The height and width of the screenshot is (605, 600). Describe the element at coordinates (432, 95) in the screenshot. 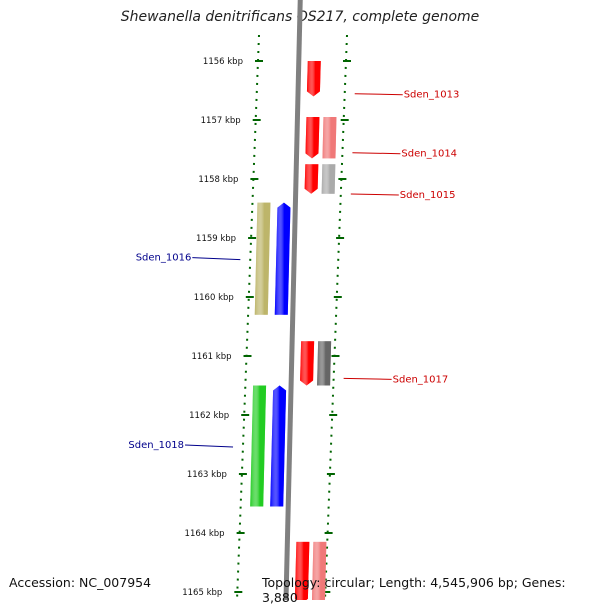

I see `gene-label-sden_1013: Sden_1013` at that location.